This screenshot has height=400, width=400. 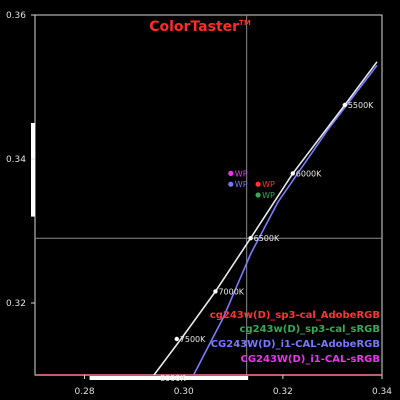 What do you see at coordinates (267, 238) in the screenshot?
I see `temperature-label: 6500K` at bounding box center [267, 238].